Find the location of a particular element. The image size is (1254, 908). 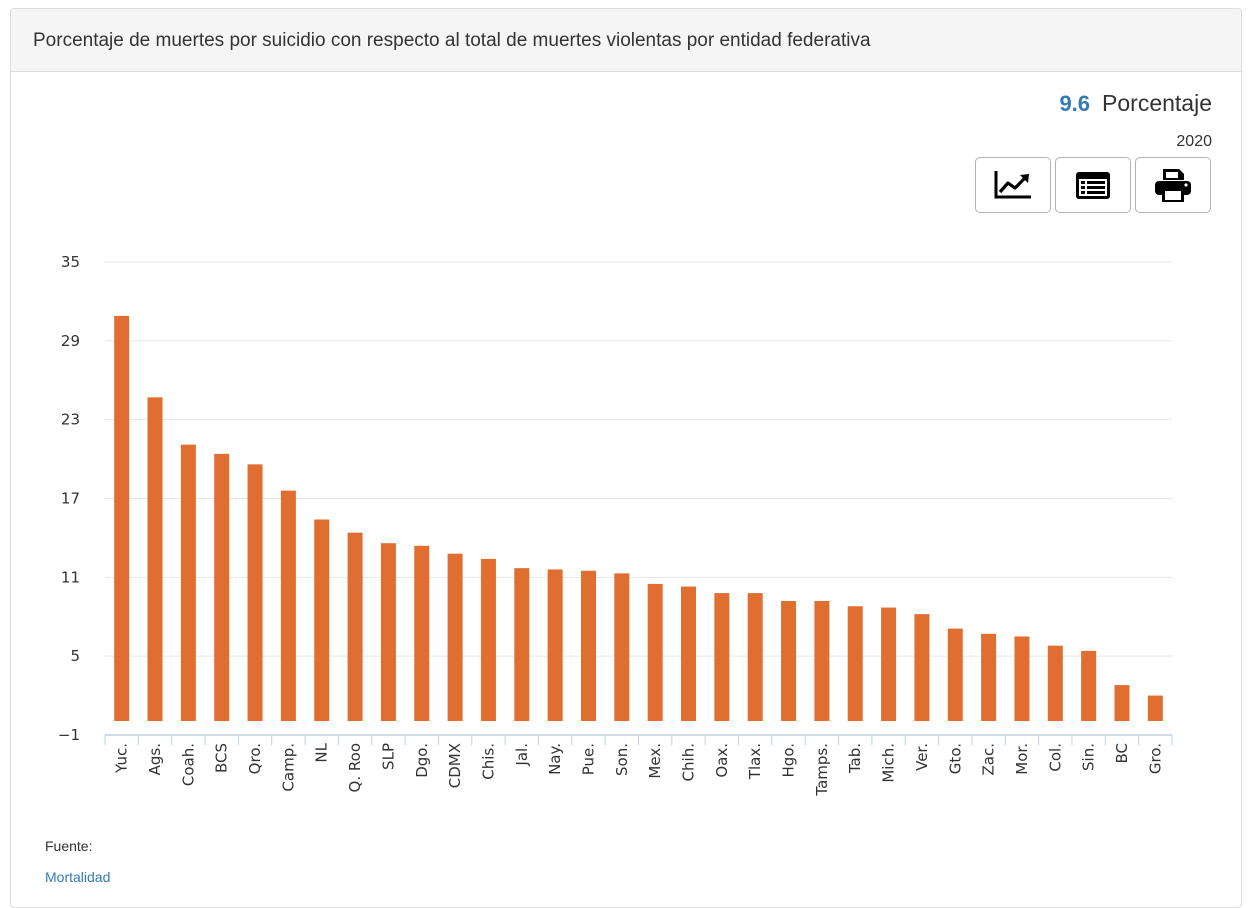

indicator-year: 2020 is located at coordinates (1194, 141).